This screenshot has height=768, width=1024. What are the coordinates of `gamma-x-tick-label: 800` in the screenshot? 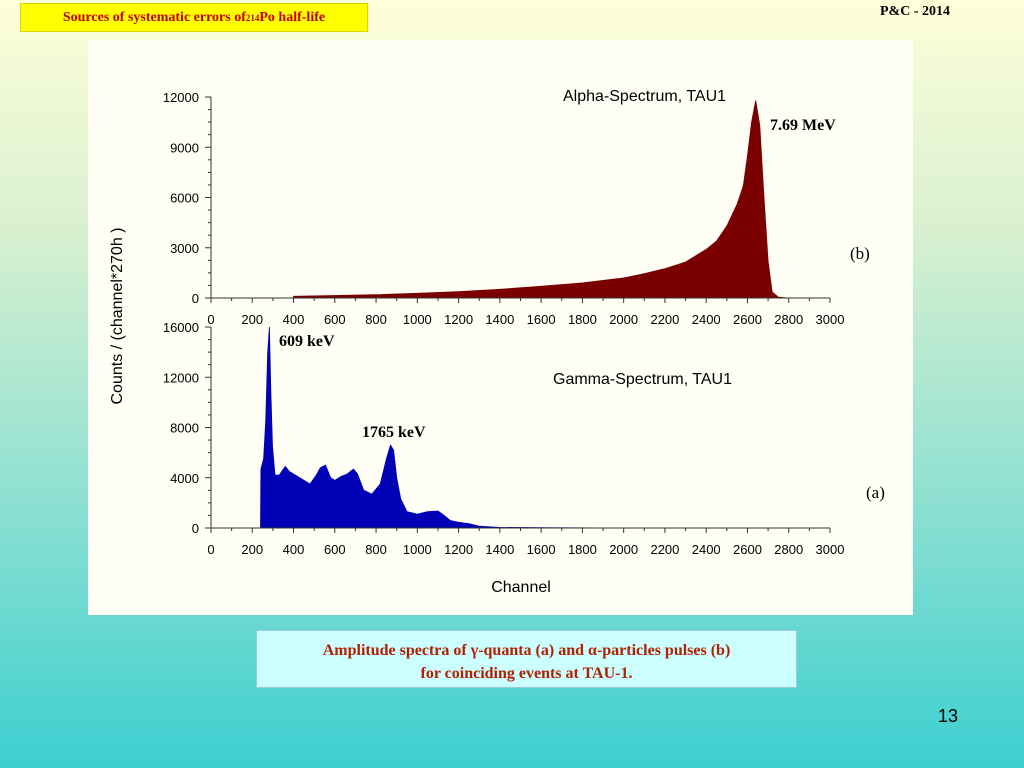 It's located at (376, 549).